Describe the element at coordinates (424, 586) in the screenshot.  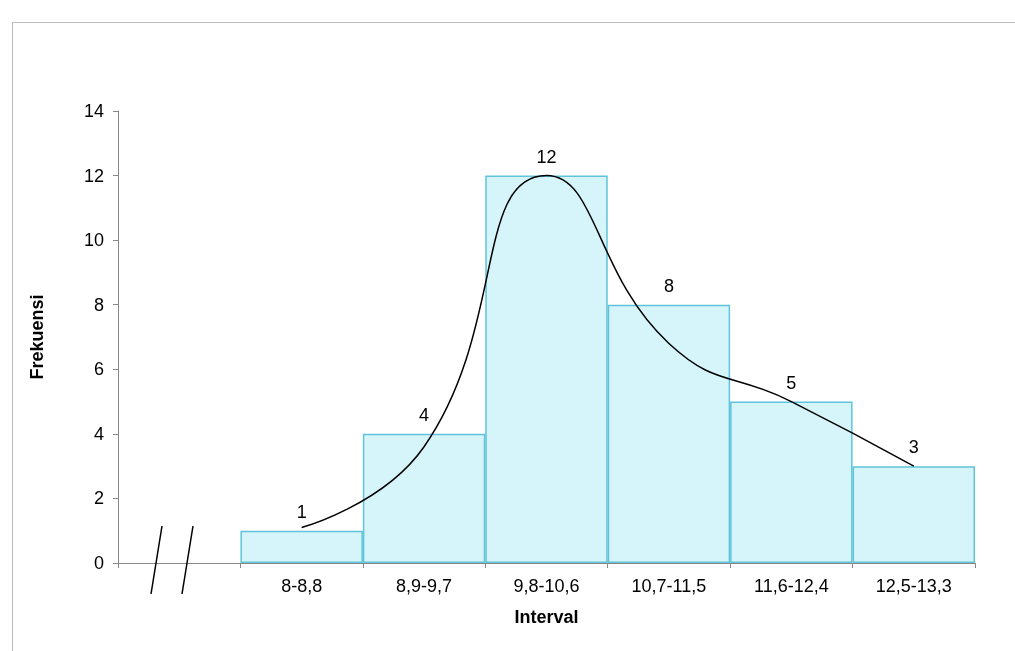
I see `x-tick-label: 8,9-9,7` at that location.